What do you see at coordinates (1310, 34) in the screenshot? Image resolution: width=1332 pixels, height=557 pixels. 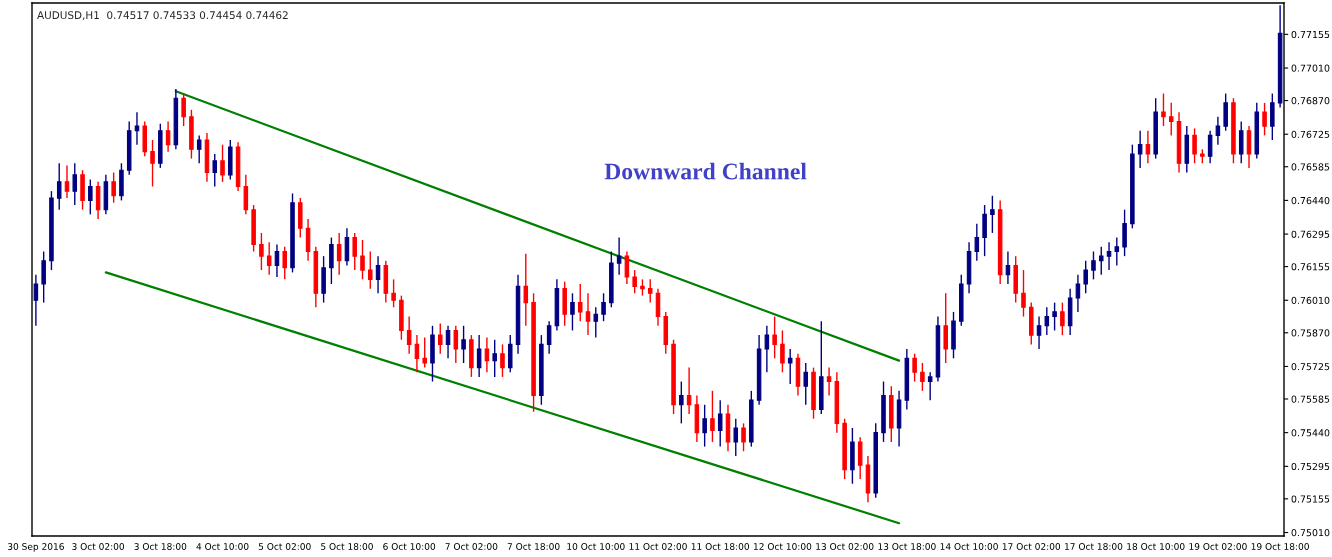 I see `y-tick-label: 0.77155` at bounding box center [1310, 34].